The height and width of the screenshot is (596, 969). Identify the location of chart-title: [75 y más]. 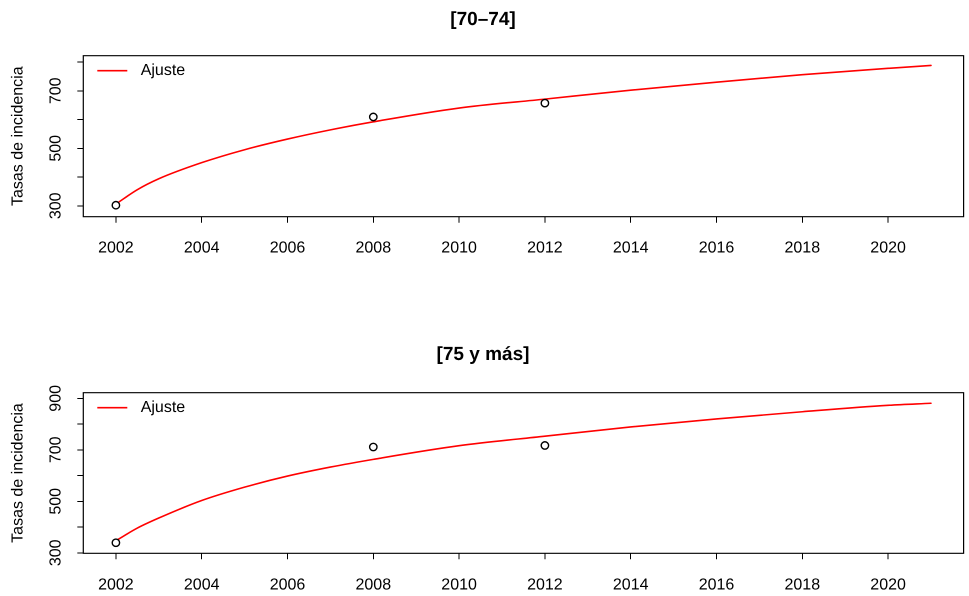
(483, 355).